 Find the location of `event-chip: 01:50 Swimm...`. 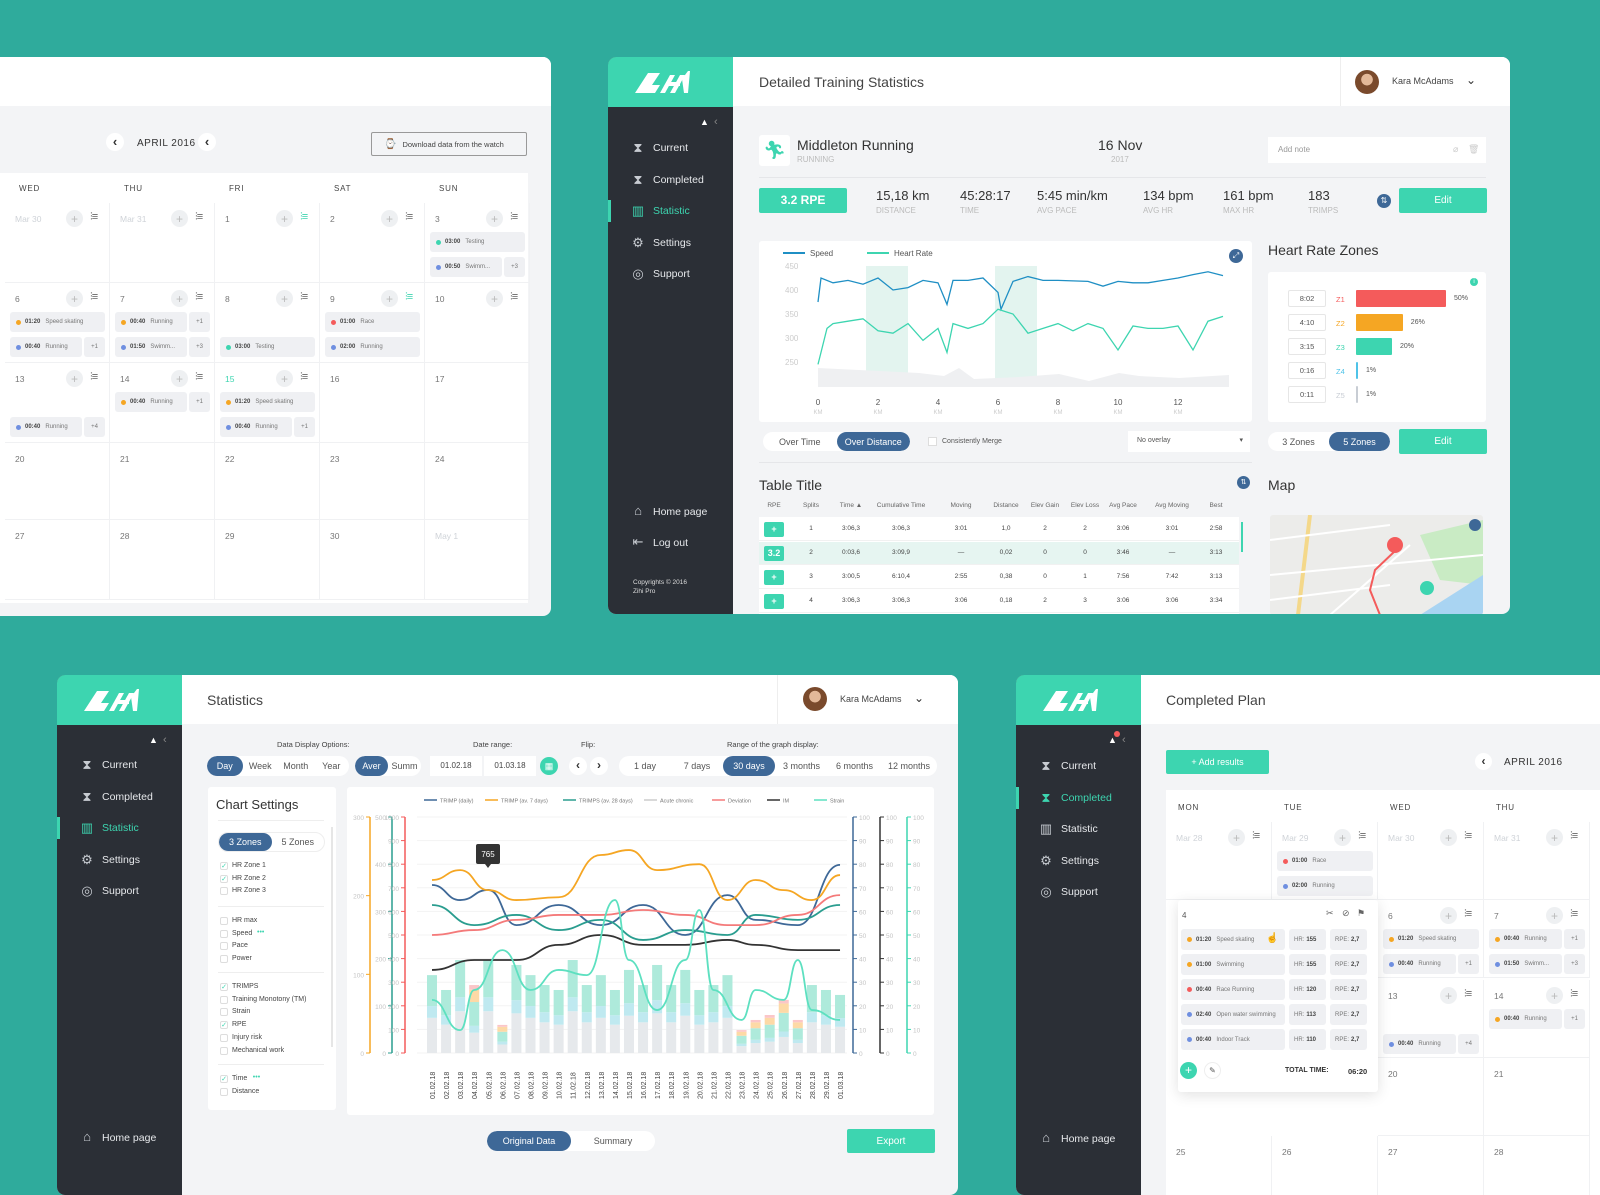

event-chip: 01:50 Swimm... is located at coordinates (151, 347).